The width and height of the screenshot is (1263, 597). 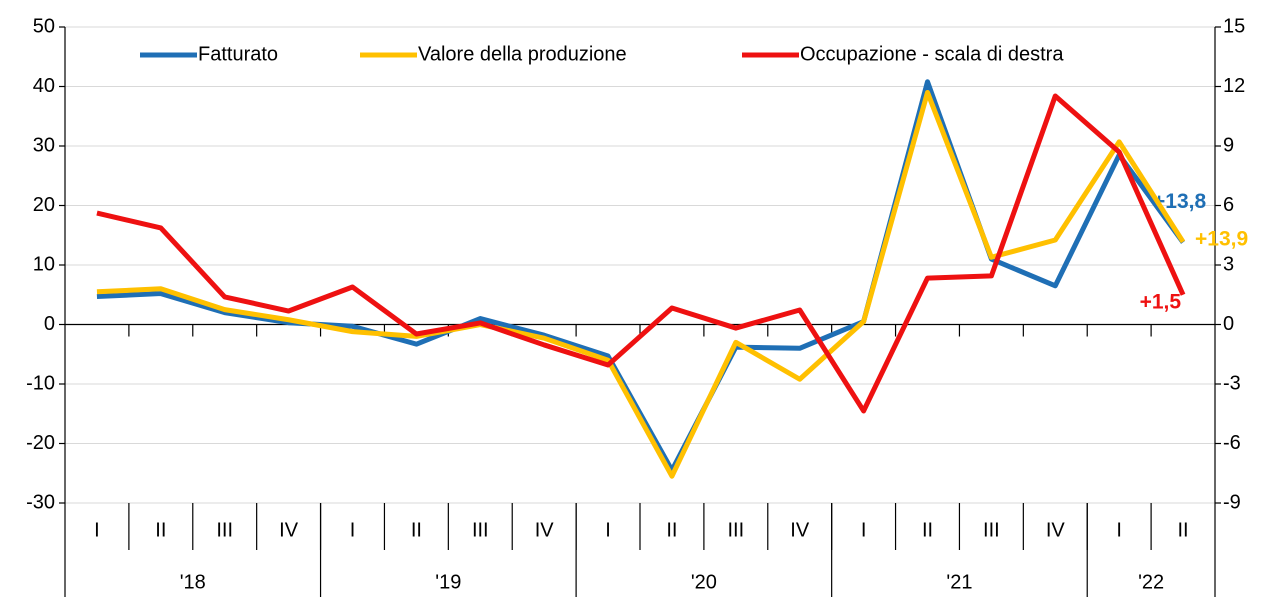 What do you see at coordinates (49, 324) in the screenshot?
I see `y-tick-label: 0` at bounding box center [49, 324].